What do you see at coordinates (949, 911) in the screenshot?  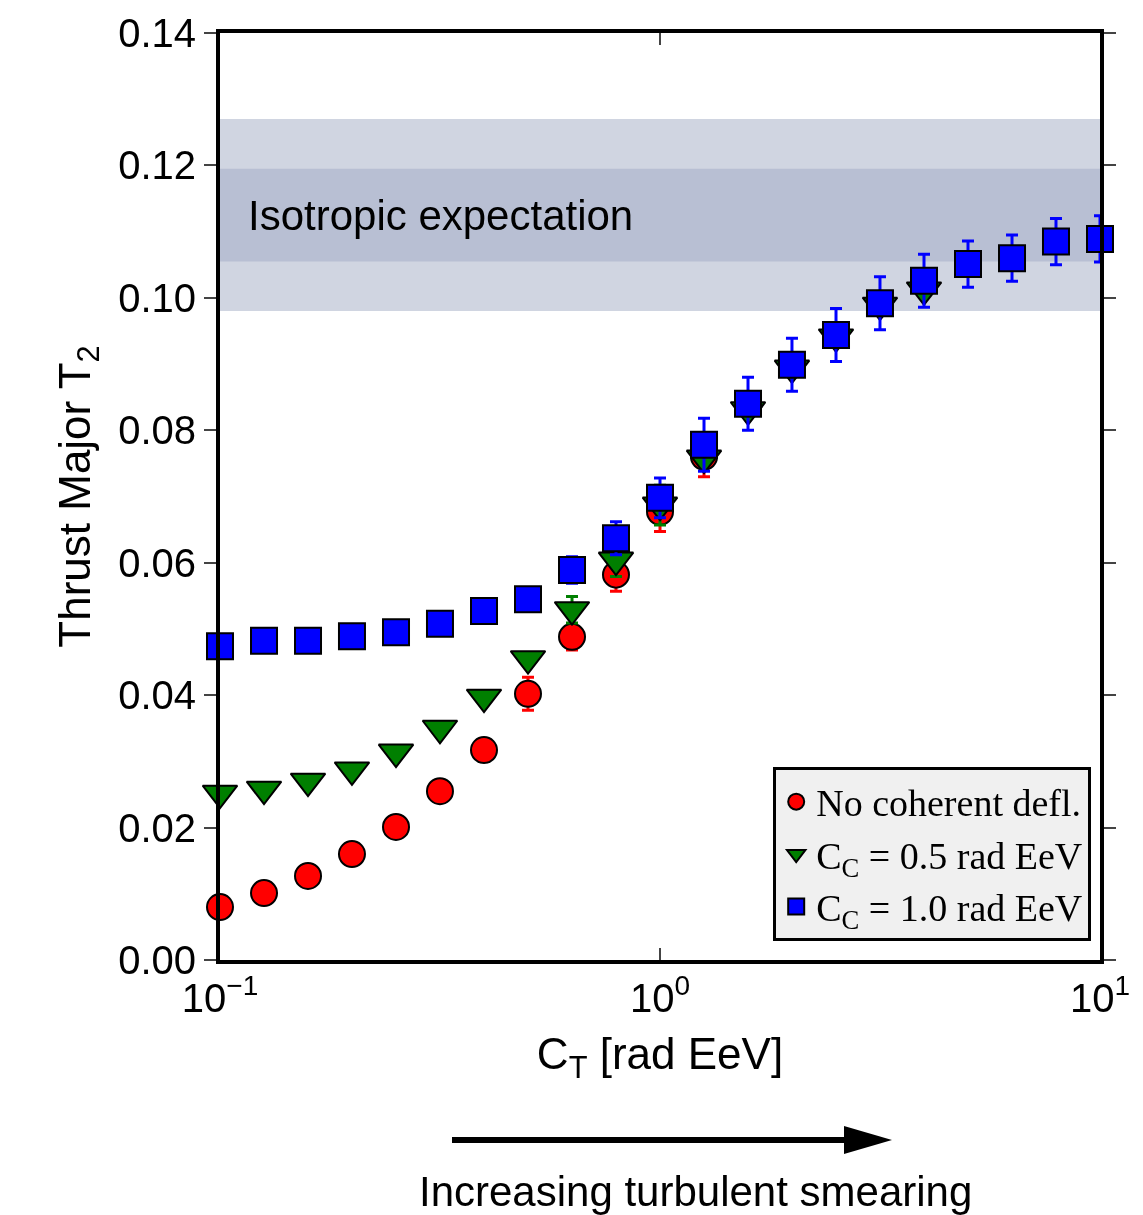 I see `legend-label: C$_{C}$ = 1.0 rad EeV` at bounding box center [949, 911].